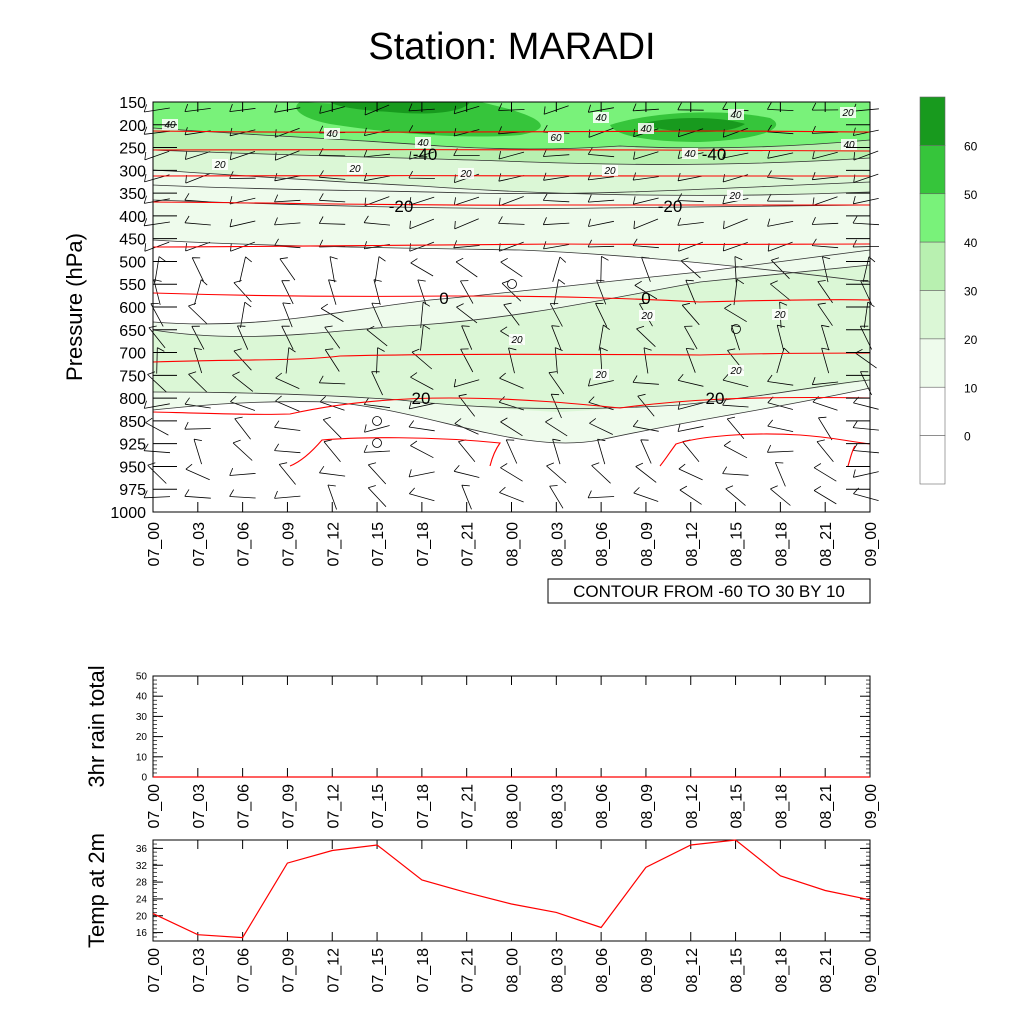 Image resolution: width=1024 pixels, height=1024 pixels. Describe the element at coordinates (511, 157) in the screenshot. I see `wind-contour-line` at that location.